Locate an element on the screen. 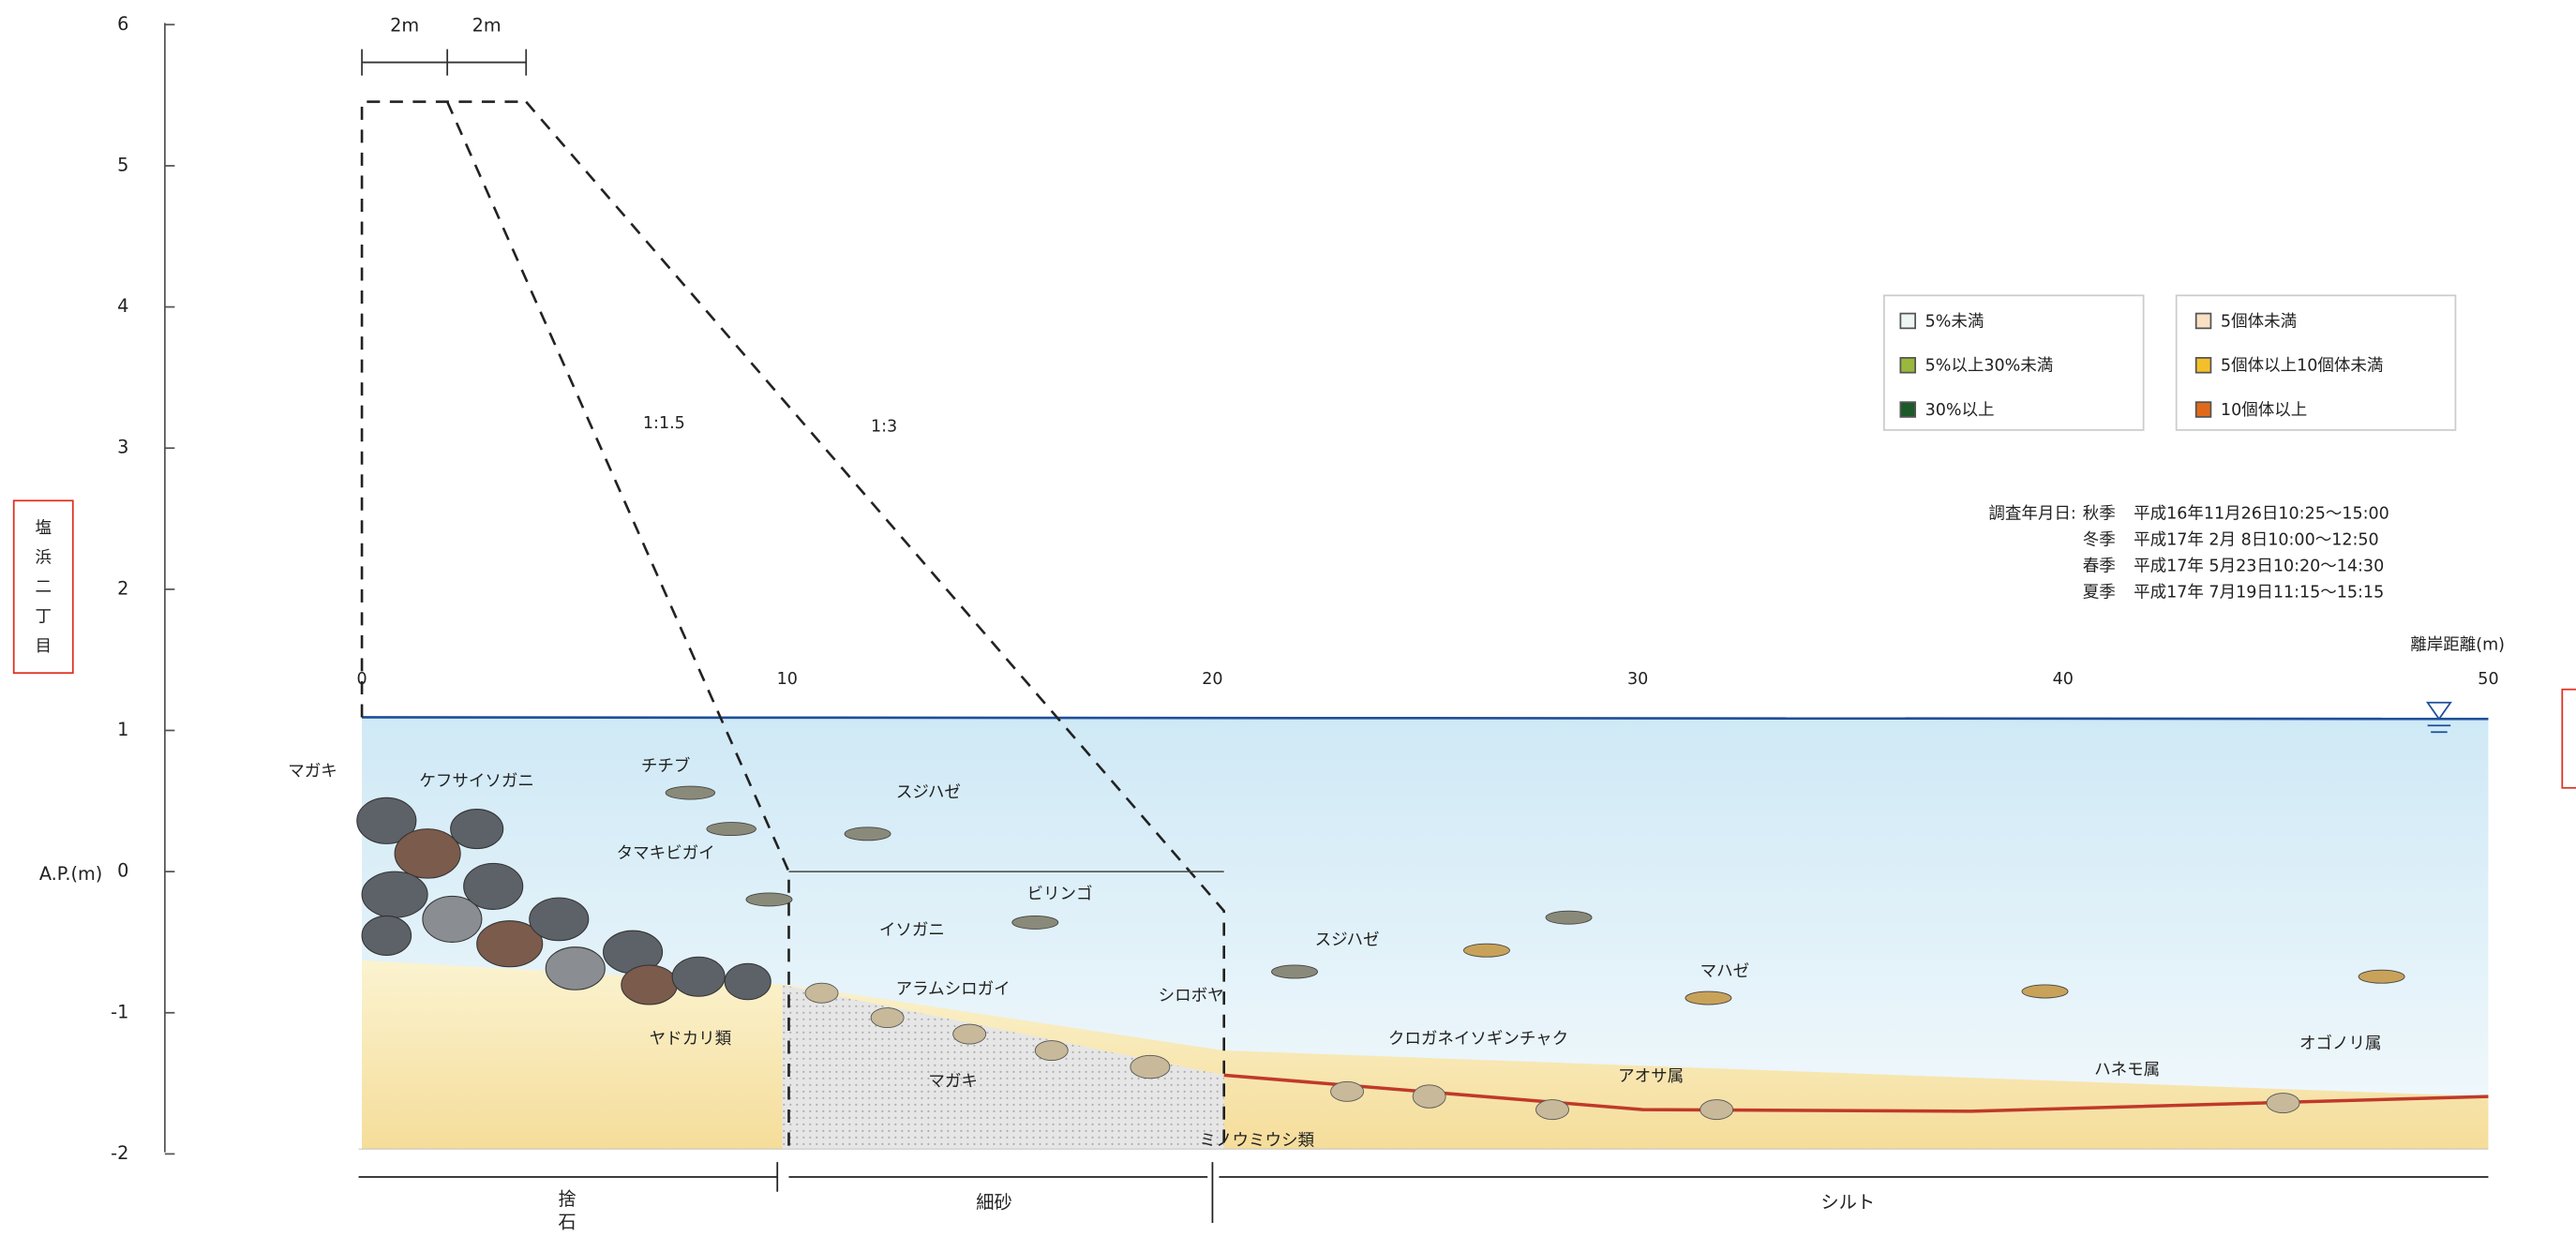 This screenshot has height=1236, width=2576. species-label: ビリンゴ is located at coordinates (1060, 894).